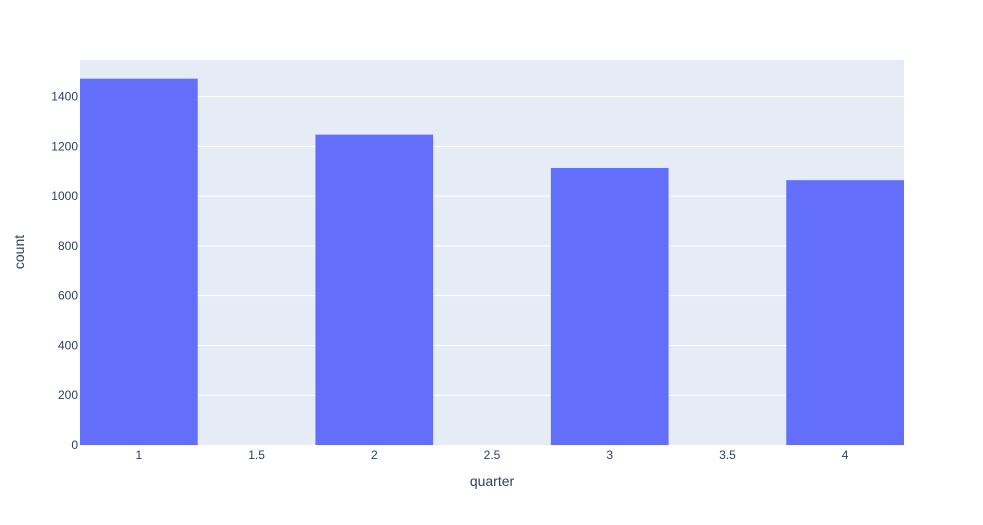  What do you see at coordinates (64, 271) in the screenshot?
I see `y-axis-ticks: 0 200 400 600 800 1000 1200 1400` at bounding box center [64, 271].